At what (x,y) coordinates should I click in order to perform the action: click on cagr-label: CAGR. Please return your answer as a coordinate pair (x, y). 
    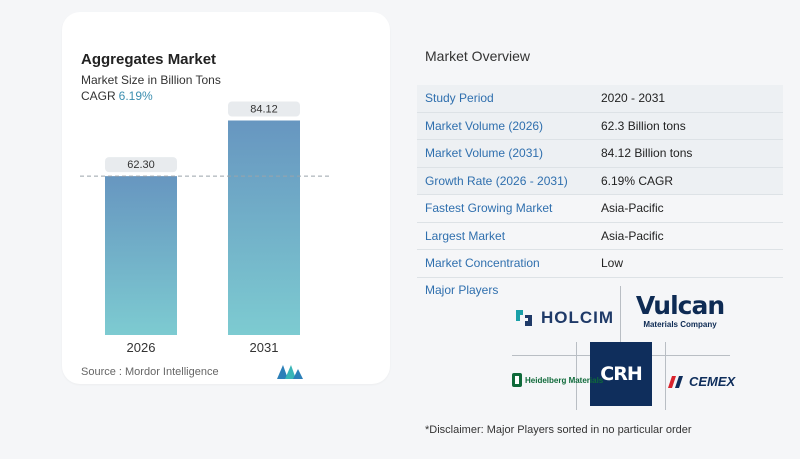
    Looking at the image, I should click on (98, 96).